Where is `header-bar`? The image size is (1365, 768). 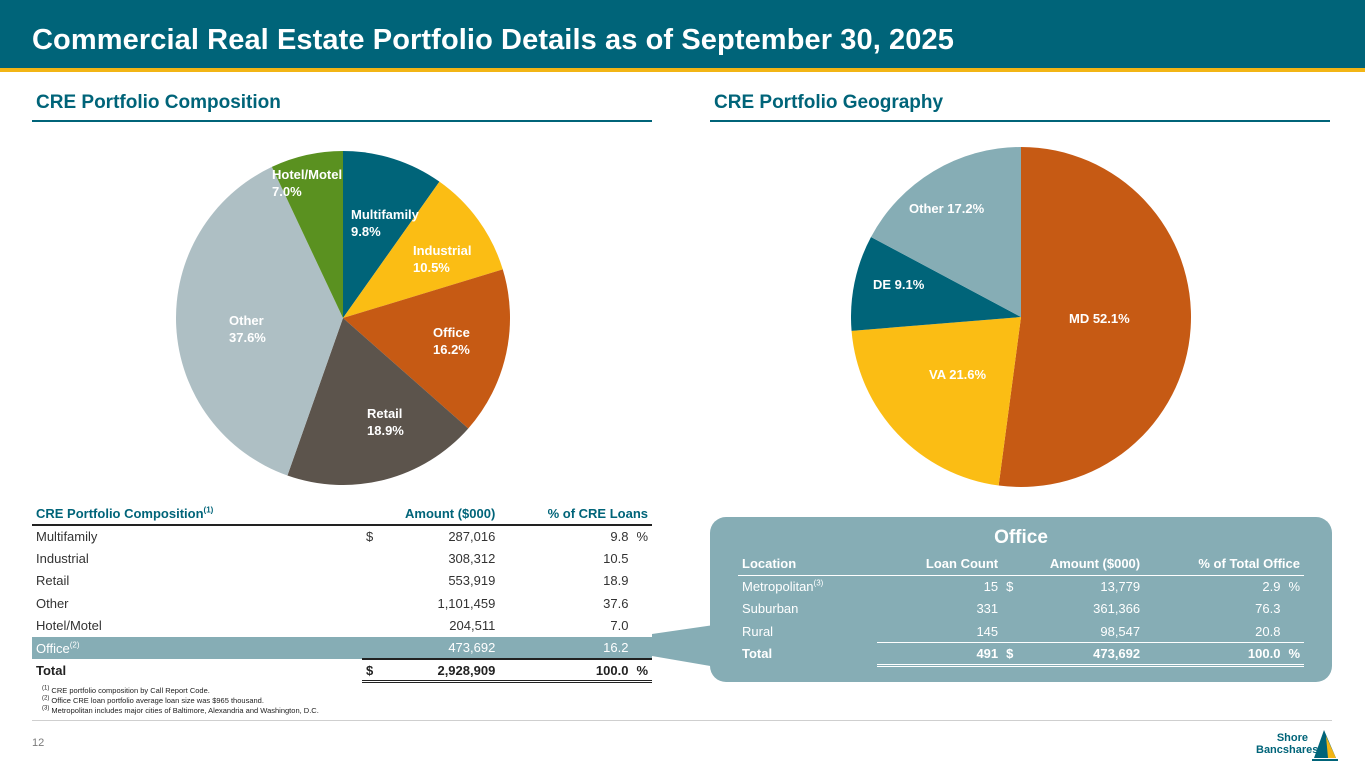 header-bar is located at coordinates (682, 34).